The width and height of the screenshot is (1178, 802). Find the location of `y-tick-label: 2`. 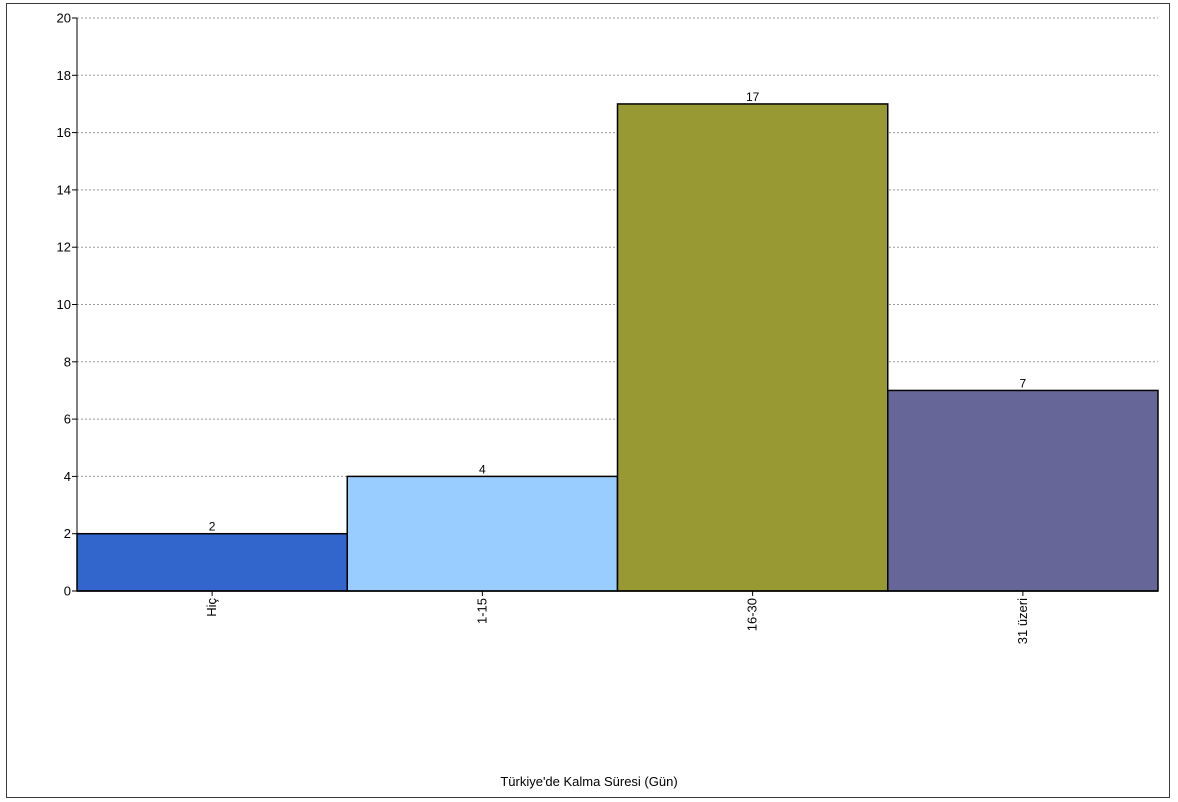

y-tick-label: 2 is located at coordinates (67, 533).